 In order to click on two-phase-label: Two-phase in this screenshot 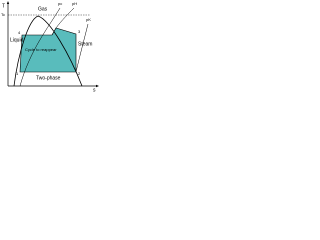, I will do `click(48, 78)`.